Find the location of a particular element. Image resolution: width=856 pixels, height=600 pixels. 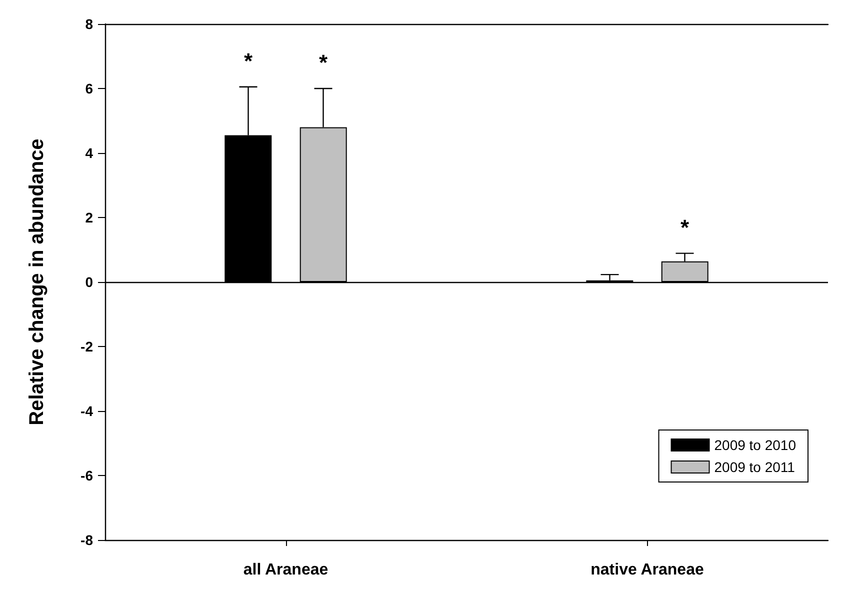

x-tick-label: native Araneae is located at coordinates (647, 570).